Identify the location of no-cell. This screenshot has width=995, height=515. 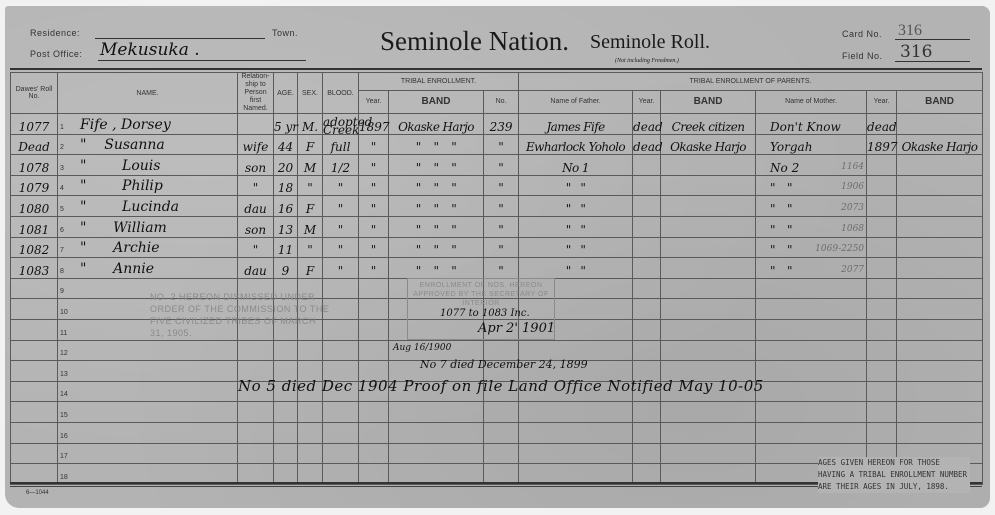
(501, 412).